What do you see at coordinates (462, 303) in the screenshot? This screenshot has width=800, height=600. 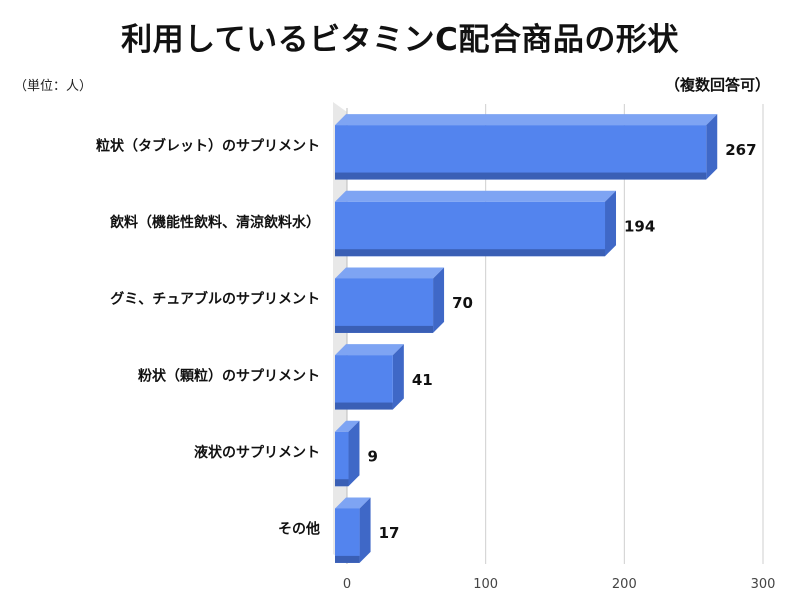 I see `bar-value-label: 70` at bounding box center [462, 303].